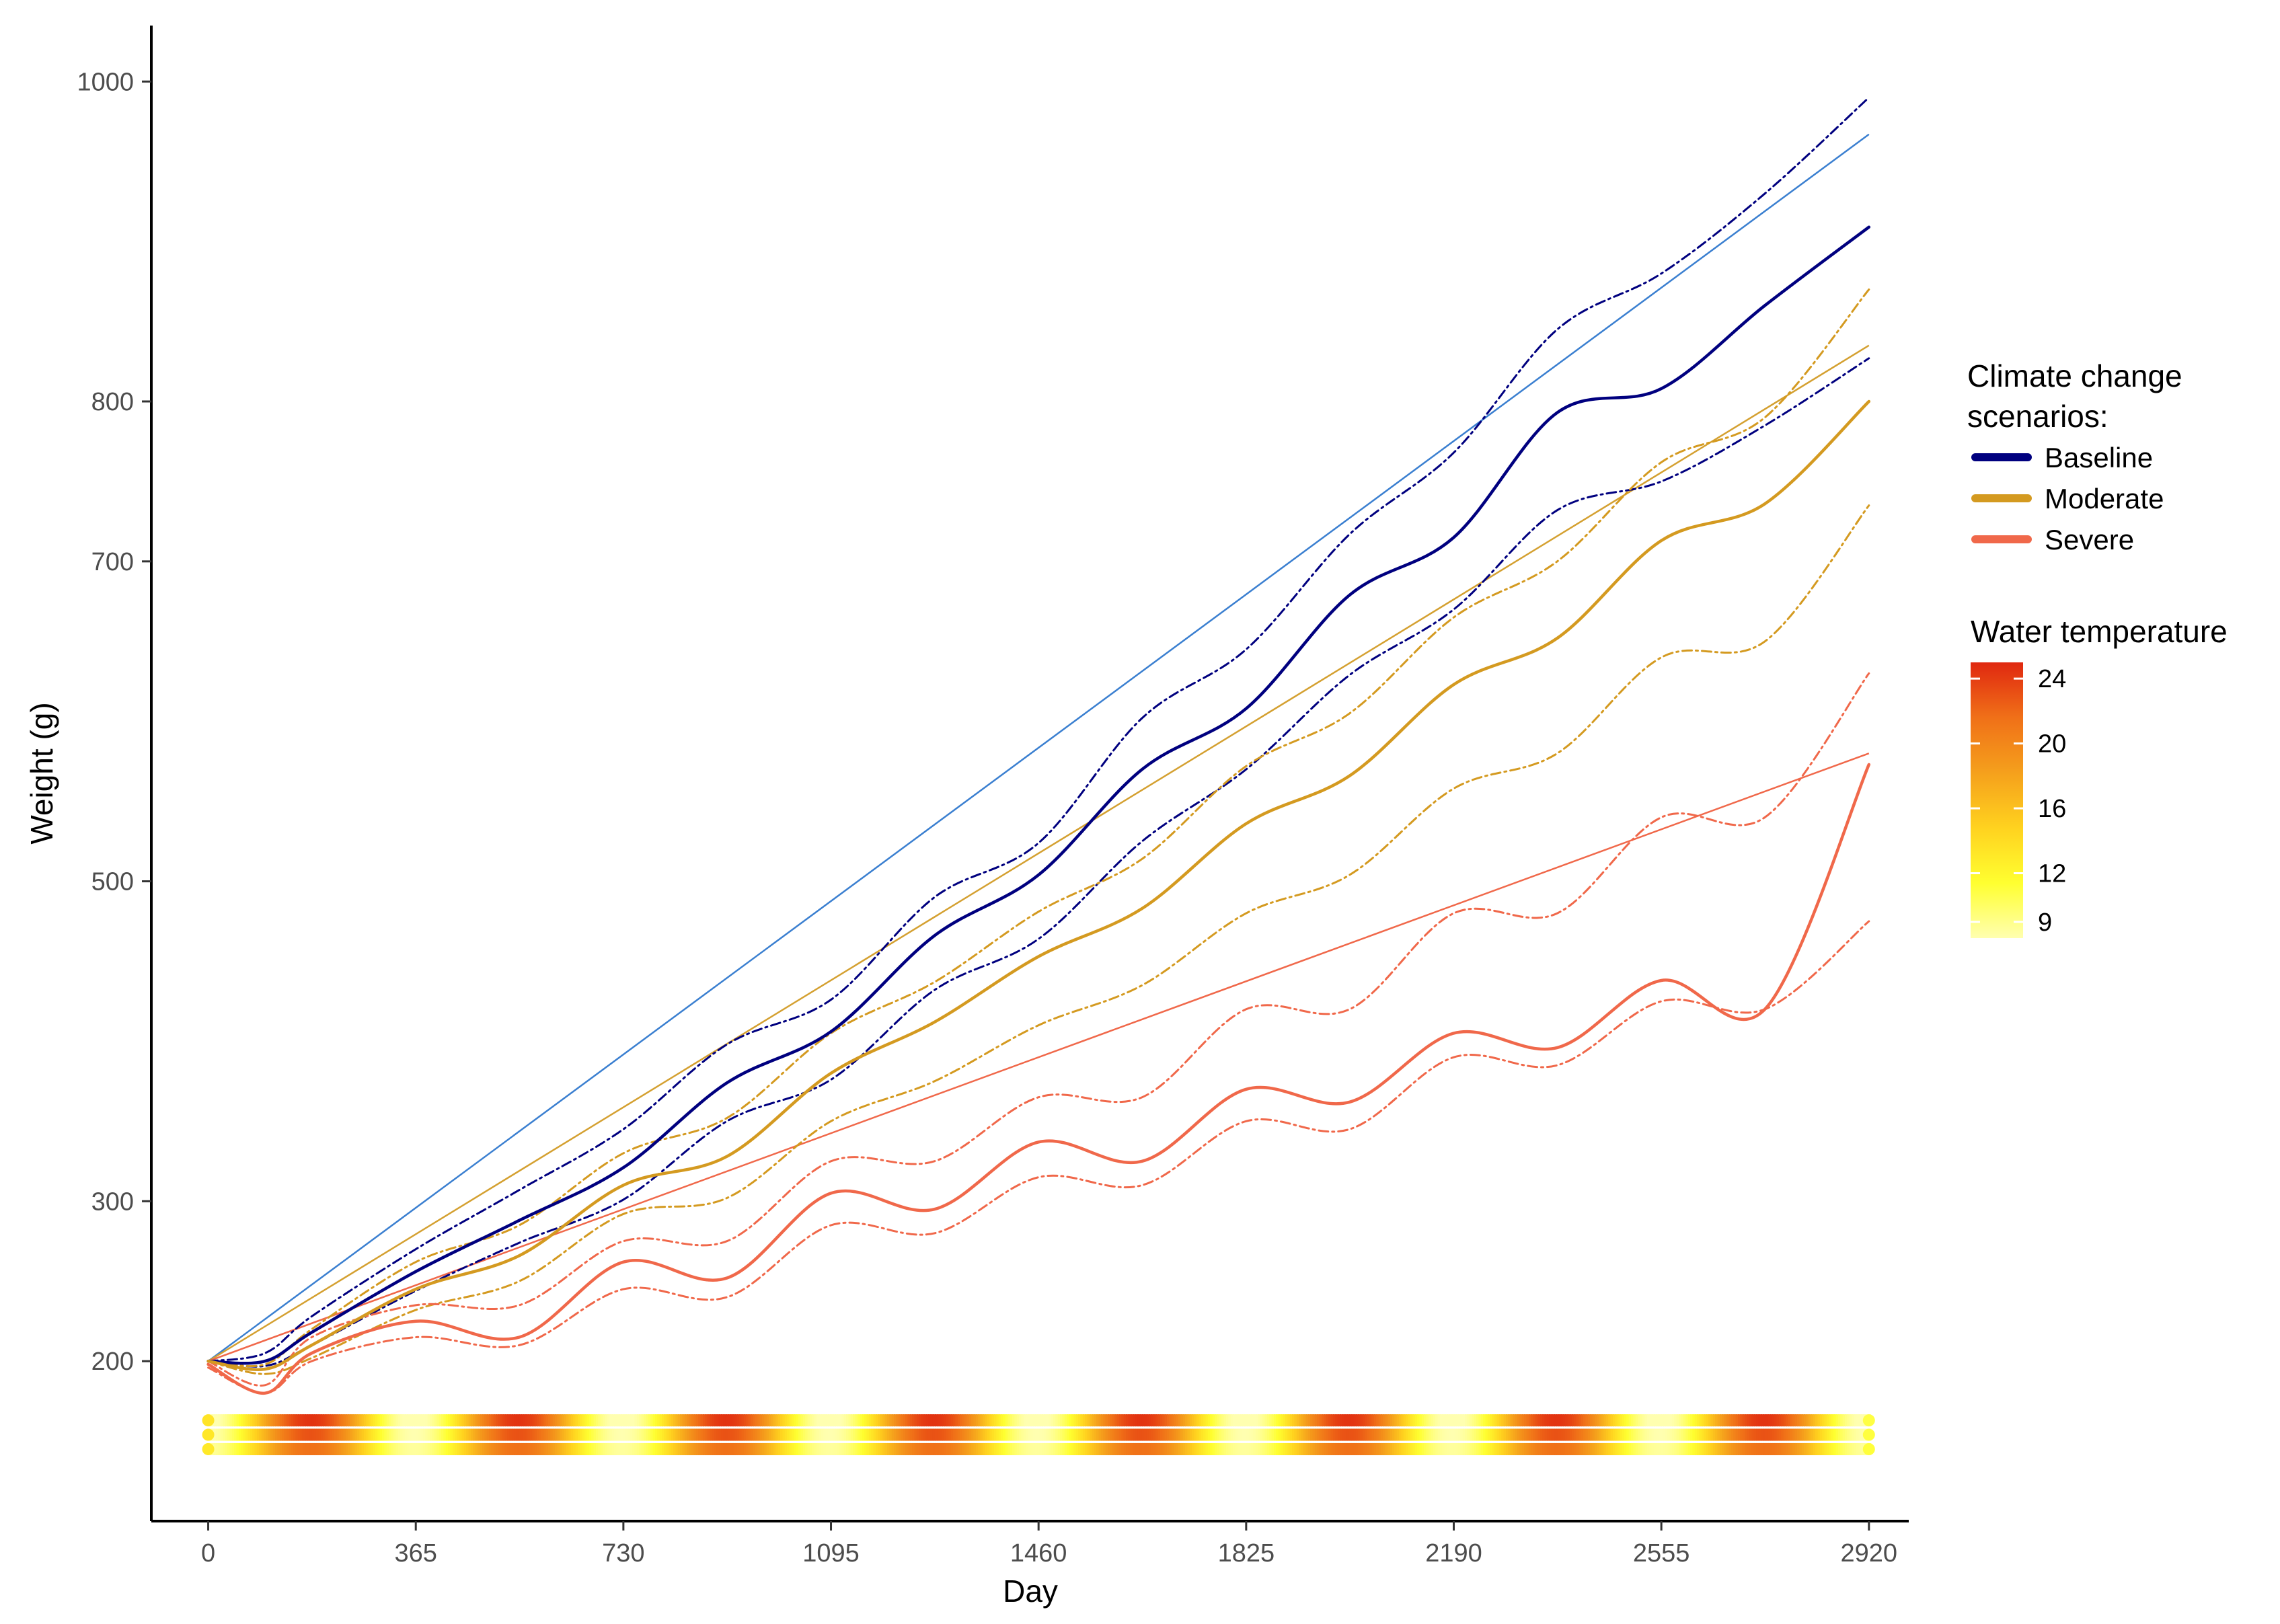  What do you see at coordinates (1869, 1434) in the screenshot?
I see `temperature-strip-cap` at bounding box center [1869, 1434].